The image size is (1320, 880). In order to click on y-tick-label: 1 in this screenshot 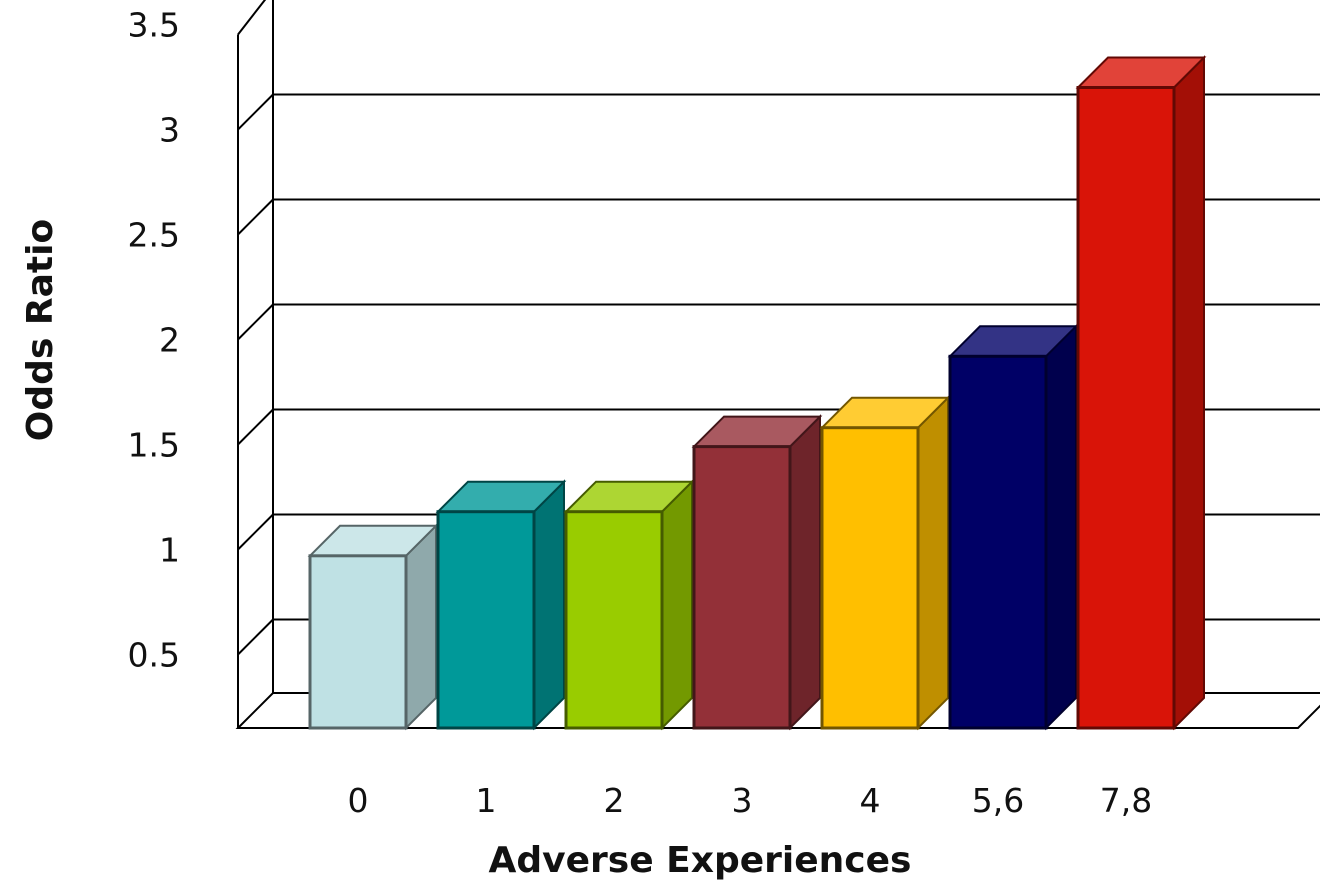, I will do `click(169, 550)`.